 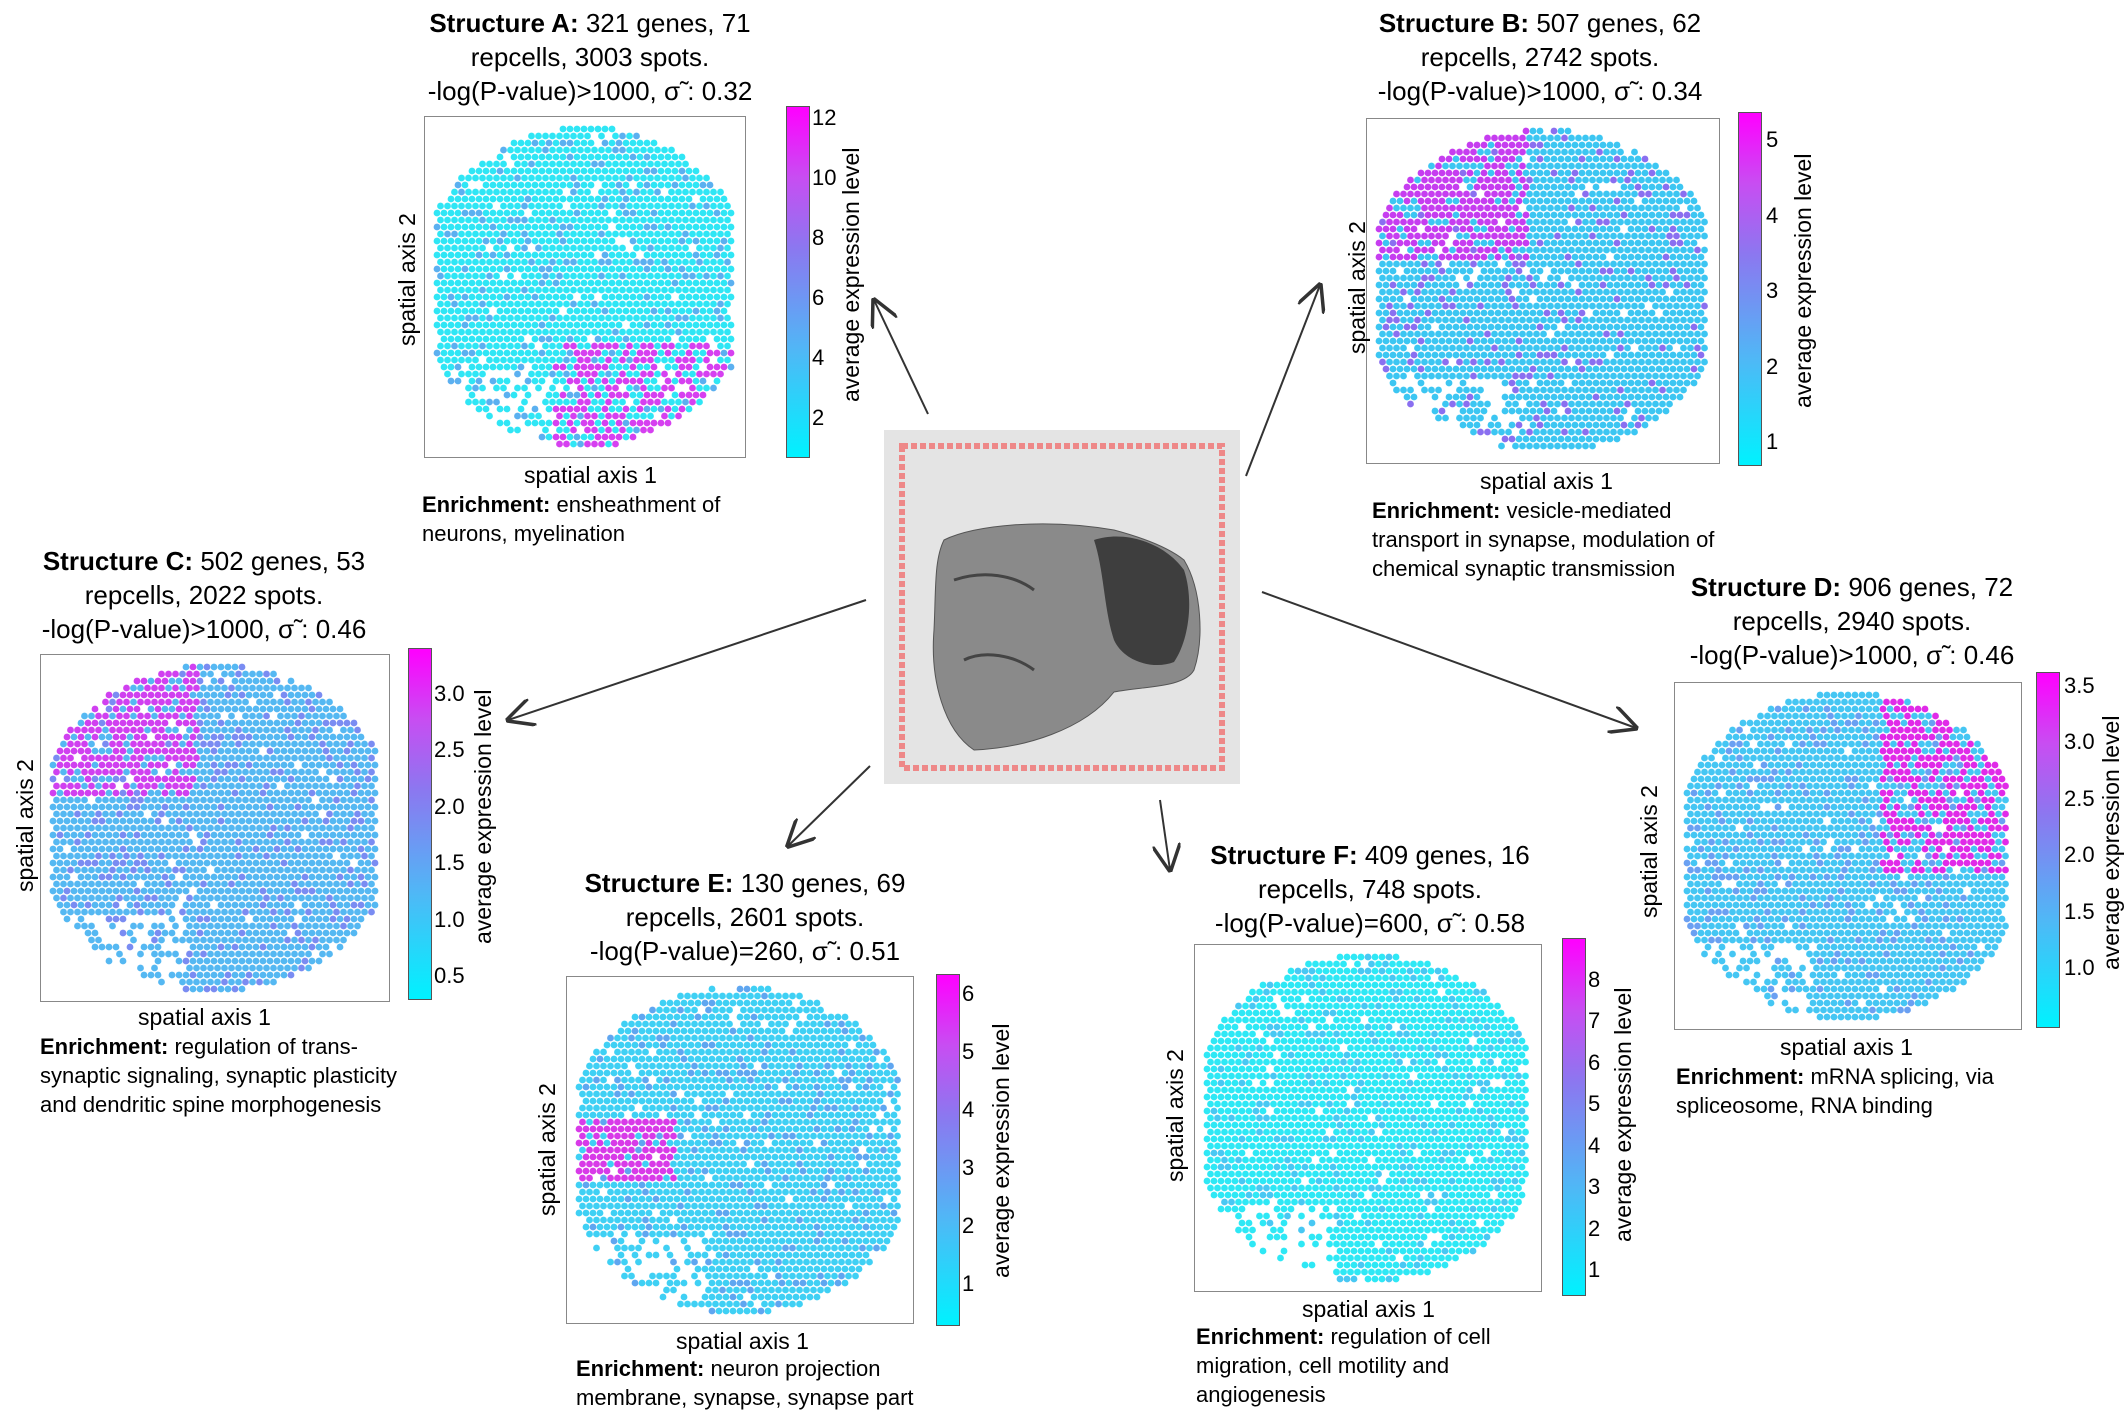 What do you see at coordinates (1543, 291) in the screenshot?
I see `structure-b-plot` at bounding box center [1543, 291].